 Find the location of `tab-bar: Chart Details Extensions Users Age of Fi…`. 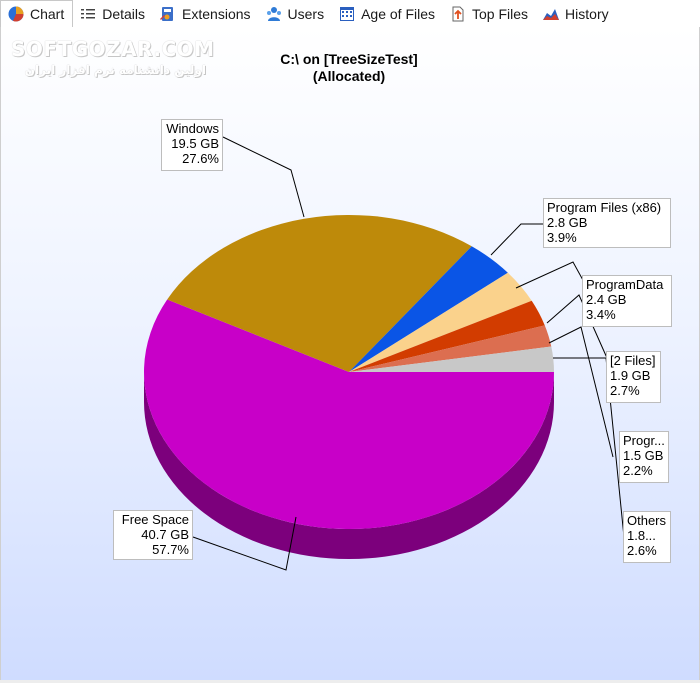

tab-bar: Chart Details Extensions Users Age of Fi… is located at coordinates (350, 14).